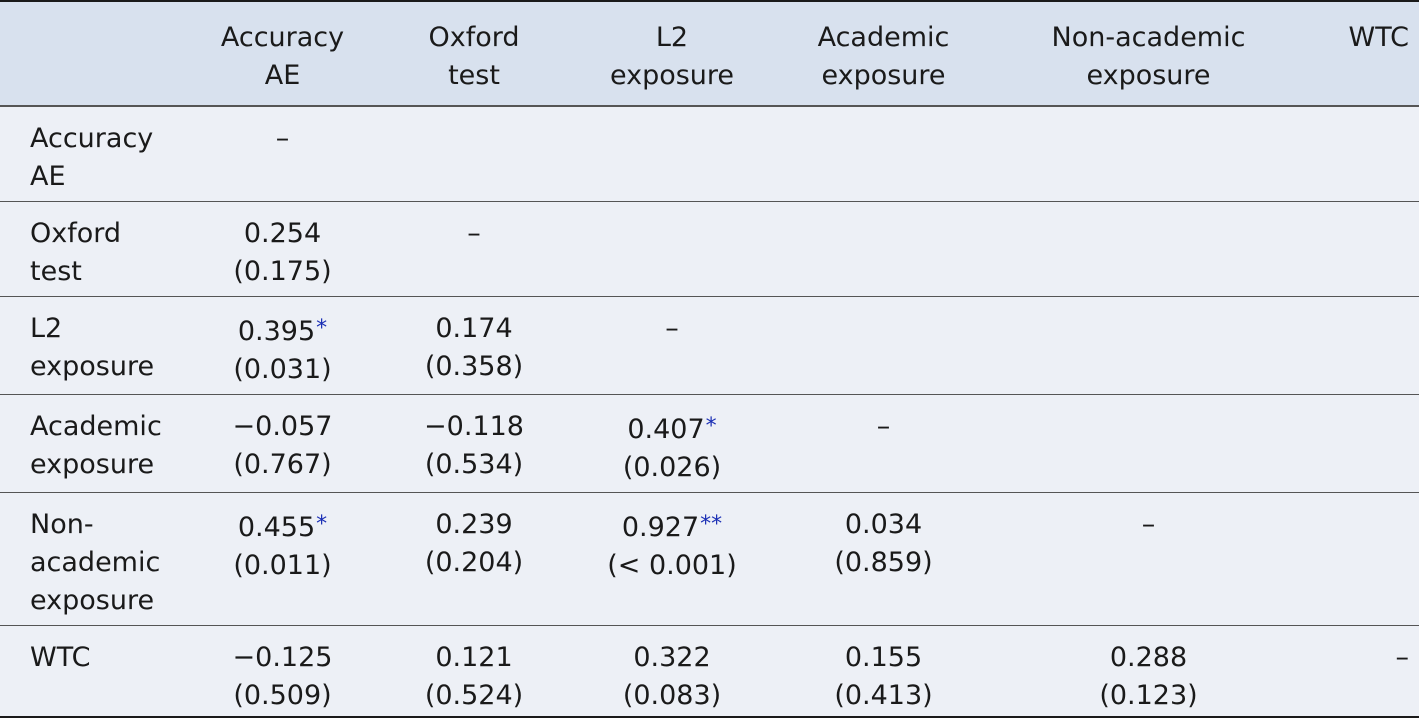 This screenshot has height=718, width=1419. I want to click on correlation-value-line: 0.155, so click(883, 658).